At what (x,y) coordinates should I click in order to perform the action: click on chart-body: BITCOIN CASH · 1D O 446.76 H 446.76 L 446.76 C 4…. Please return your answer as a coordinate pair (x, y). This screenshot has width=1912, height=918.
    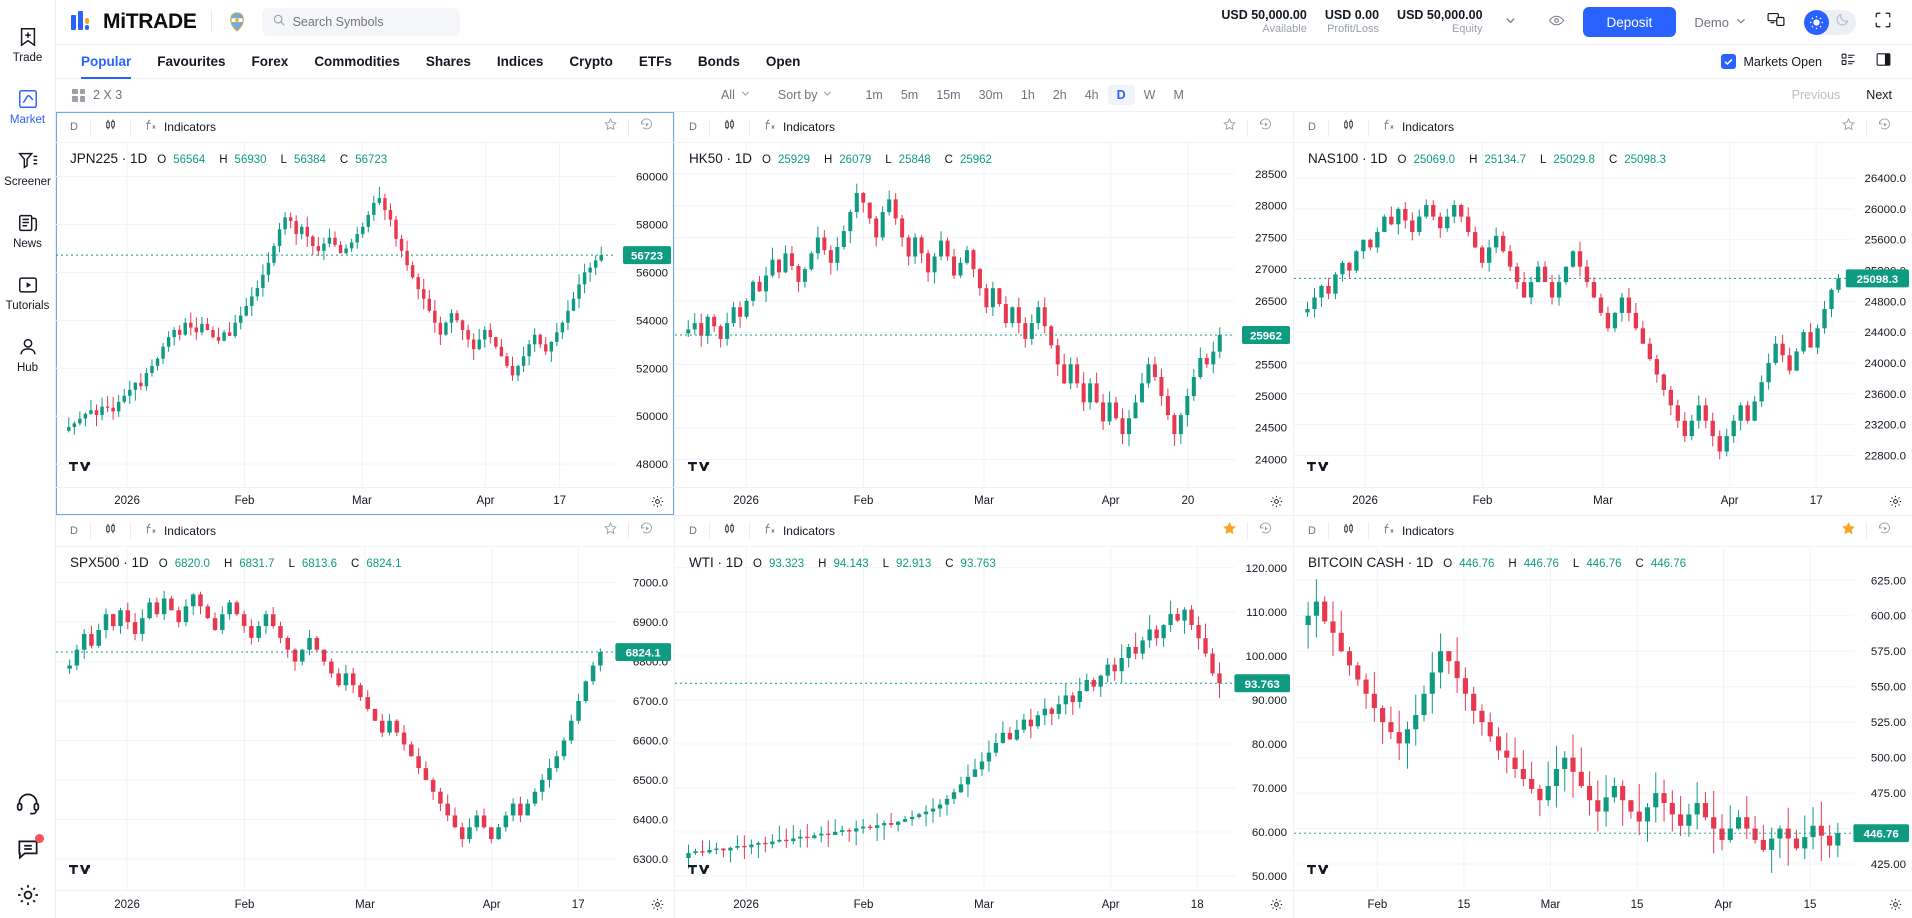
    Looking at the image, I should click on (1603, 718).